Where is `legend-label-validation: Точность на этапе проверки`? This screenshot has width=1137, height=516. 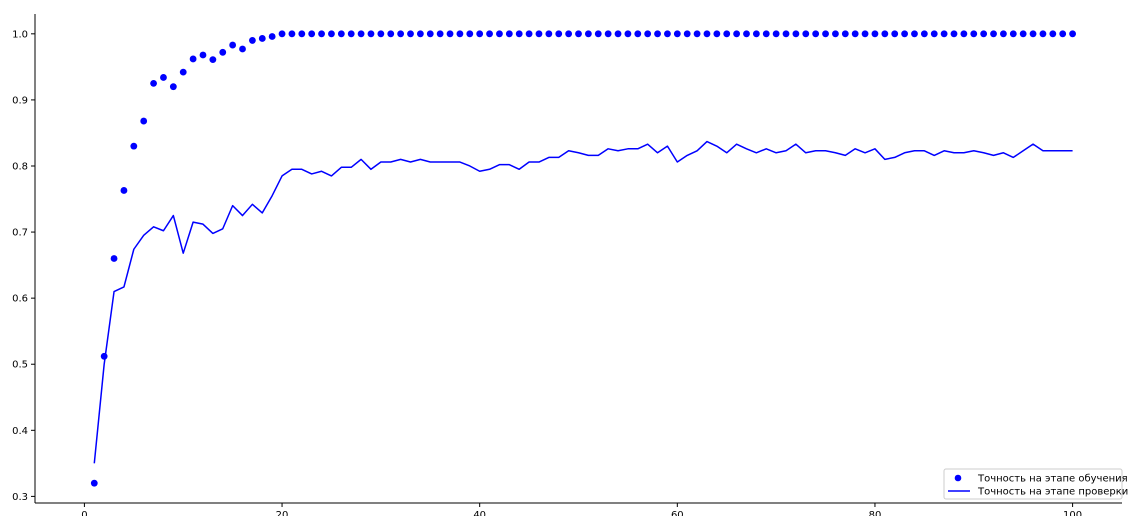 legend-label-validation: Точность на этапе проверки is located at coordinates (1052, 492).